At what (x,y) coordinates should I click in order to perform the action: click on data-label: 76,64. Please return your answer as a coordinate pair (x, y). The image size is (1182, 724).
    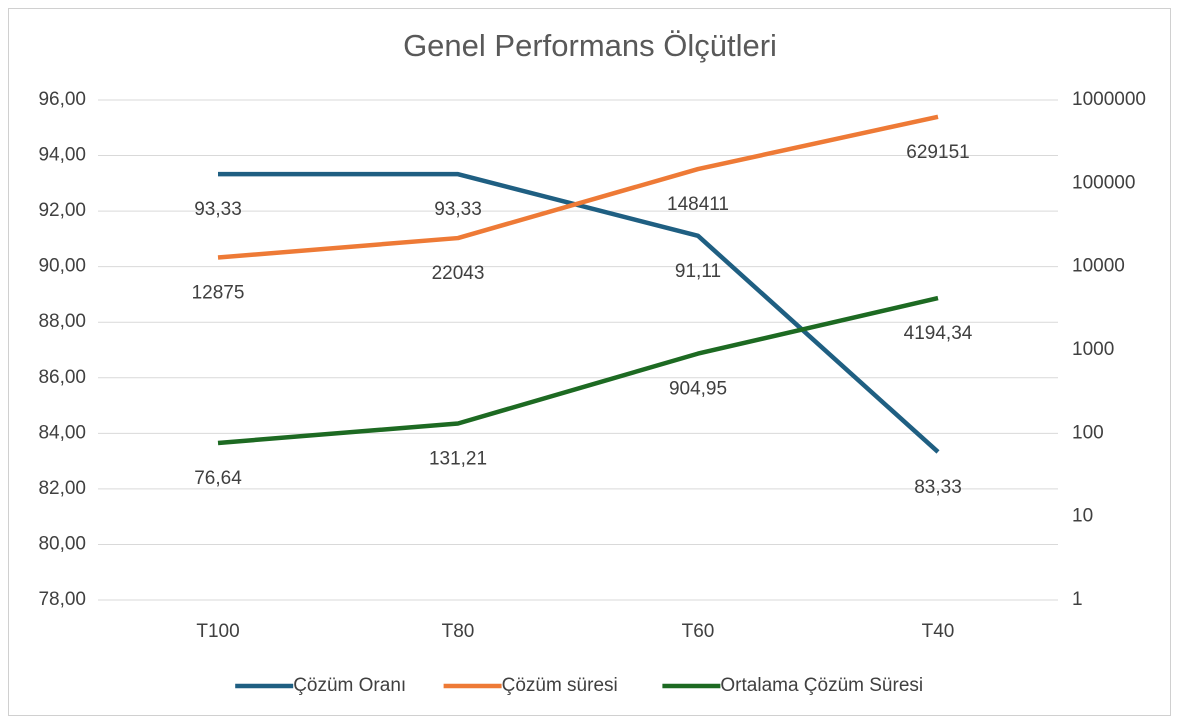
    Looking at the image, I should click on (218, 478).